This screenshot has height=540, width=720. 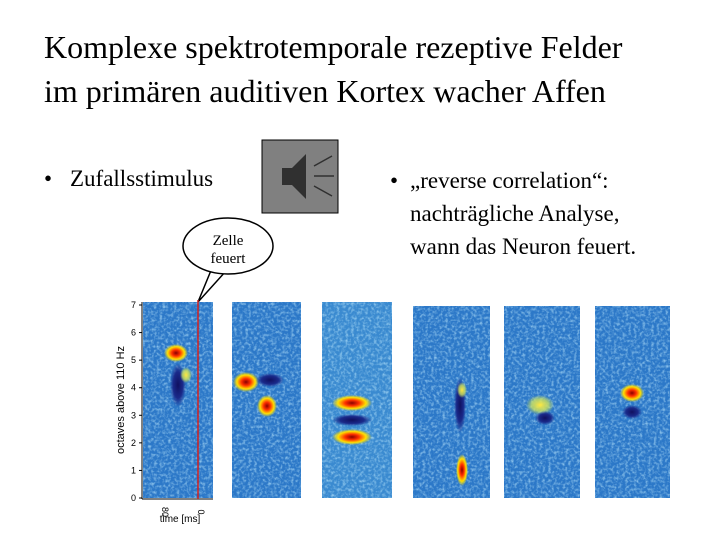 I want to click on y-tick-label: 1, so click(x=133, y=470).